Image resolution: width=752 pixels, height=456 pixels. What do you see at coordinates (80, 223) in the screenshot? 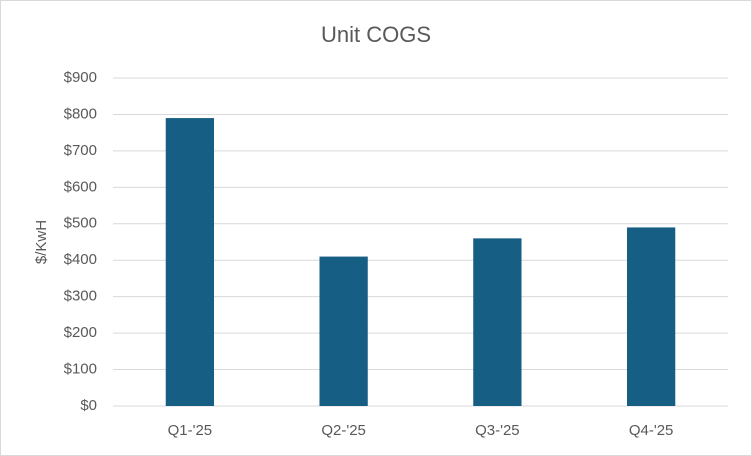
I see `y-tick-label: $500` at bounding box center [80, 223].